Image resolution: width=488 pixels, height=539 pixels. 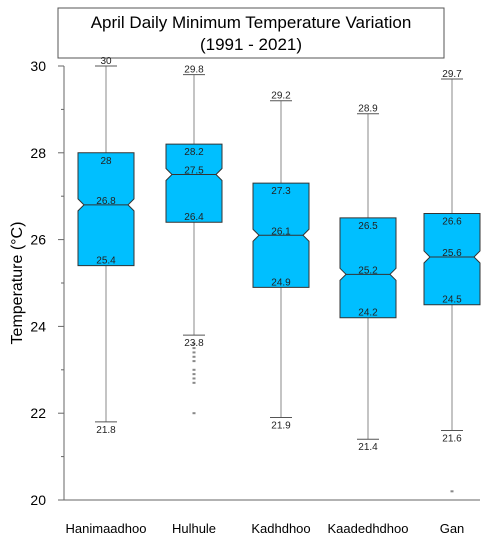 What do you see at coordinates (194, 528) in the screenshot?
I see `category-label: Hulhule` at bounding box center [194, 528].